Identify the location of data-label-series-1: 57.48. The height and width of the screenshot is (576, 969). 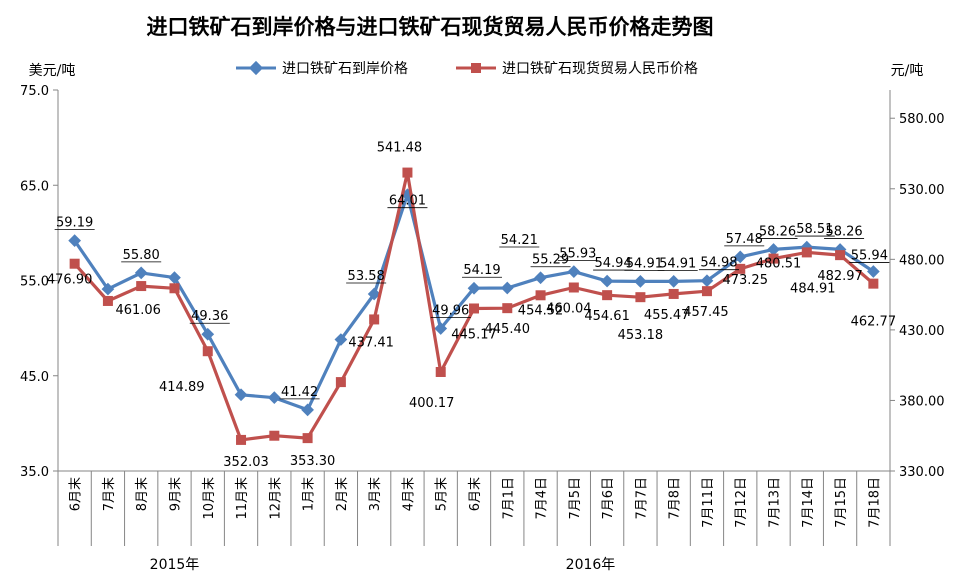
(744, 239).